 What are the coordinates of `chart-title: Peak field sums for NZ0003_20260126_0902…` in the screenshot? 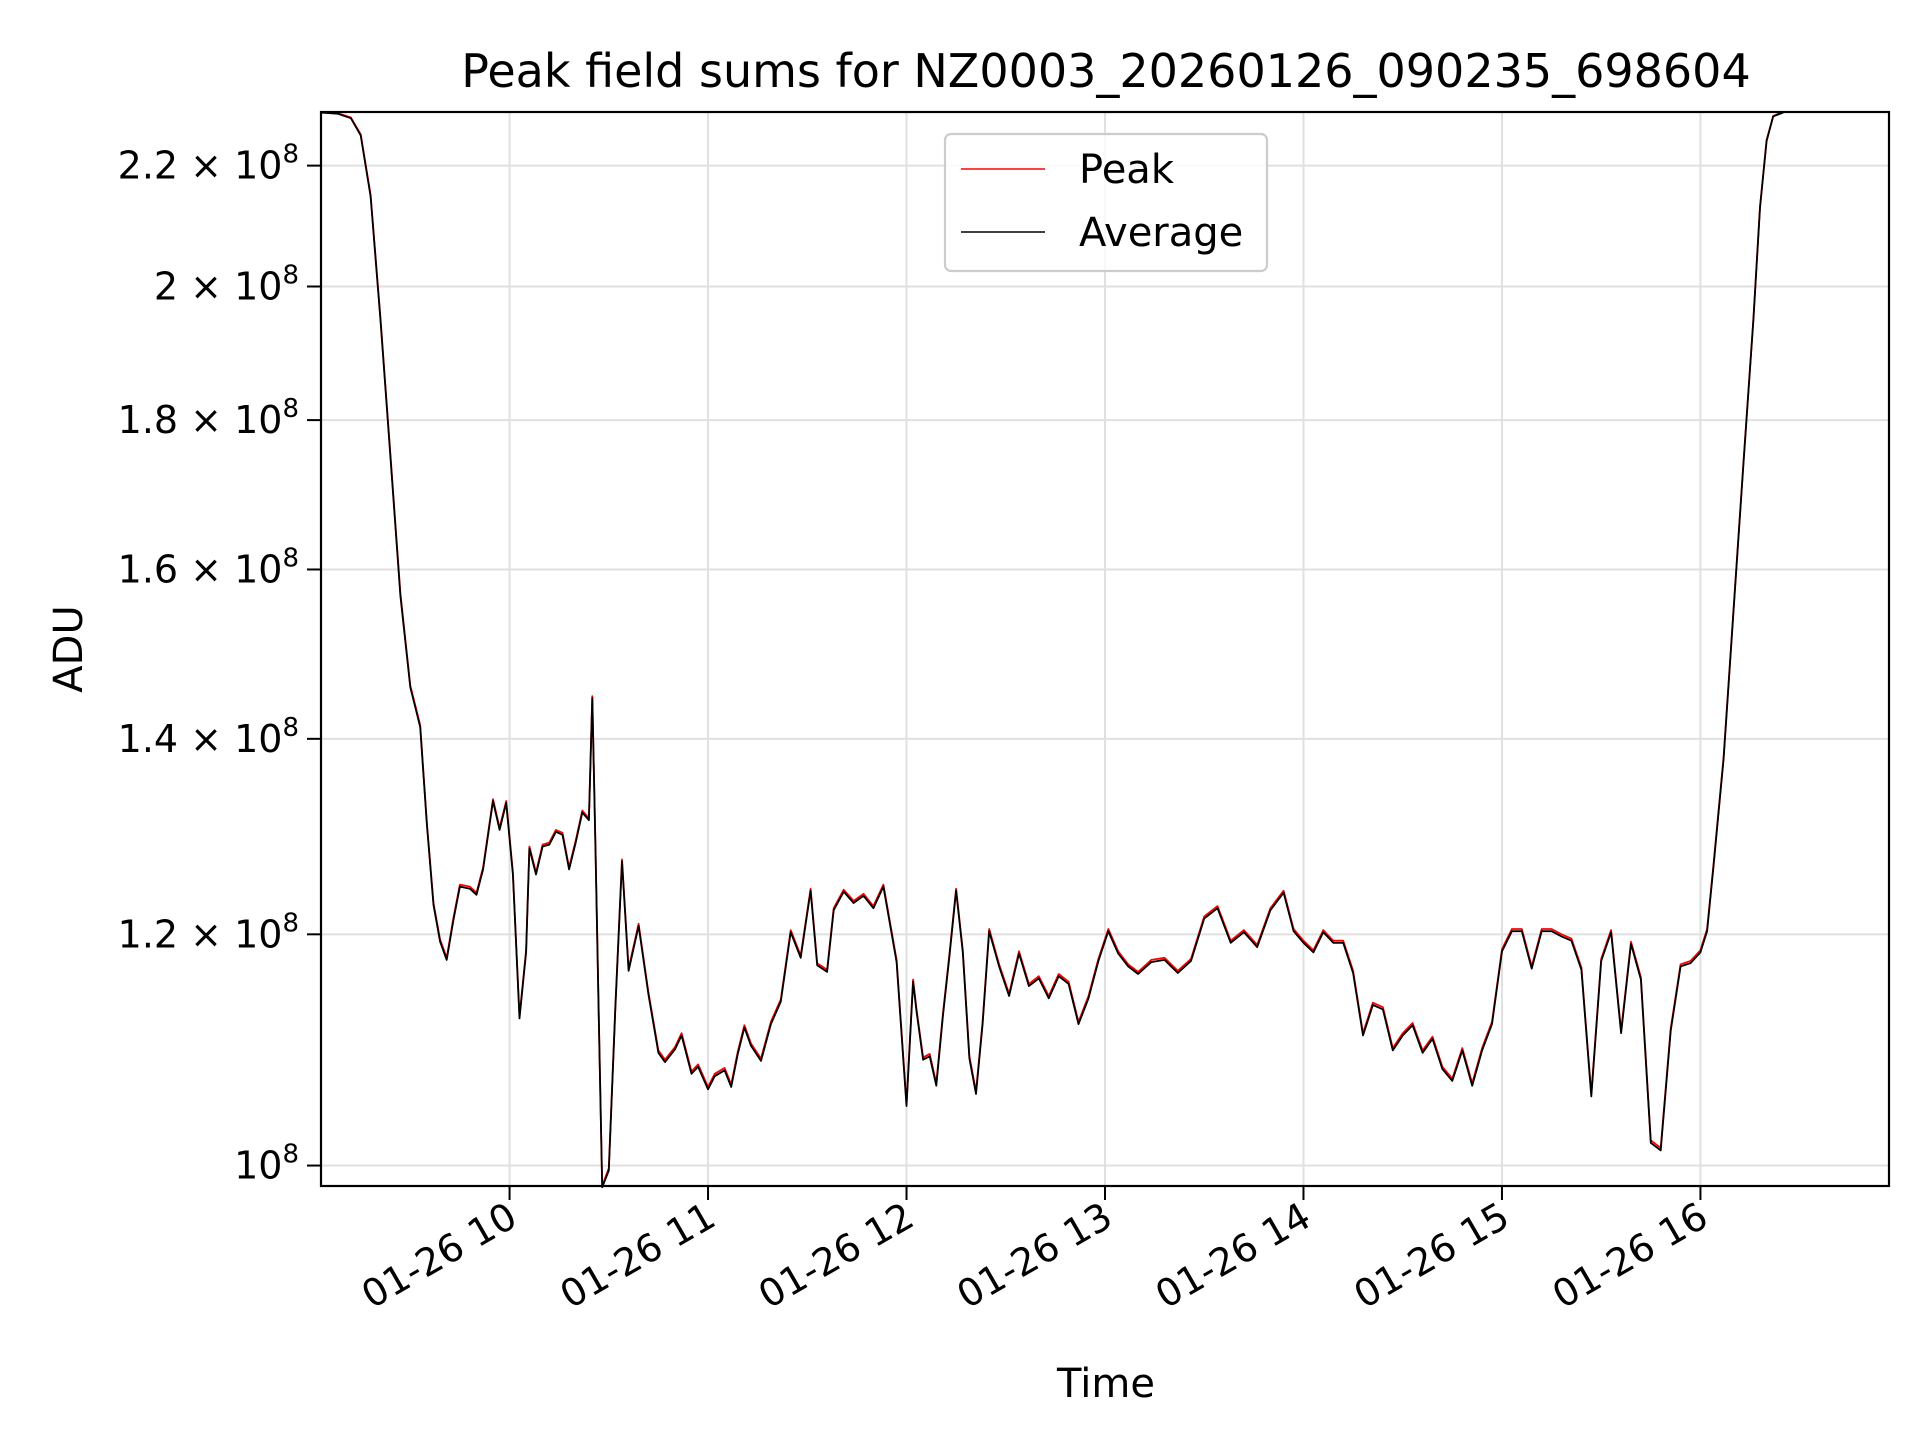 It's located at (1105, 71).